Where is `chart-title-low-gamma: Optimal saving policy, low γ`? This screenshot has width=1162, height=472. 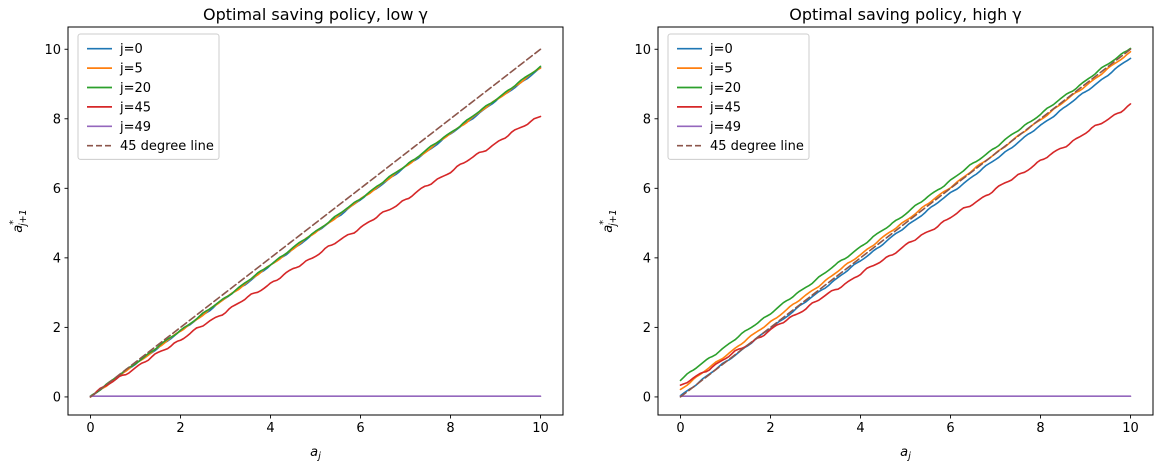 chart-title-low-gamma: Optimal saving policy, low γ is located at coordinates (315, 14).